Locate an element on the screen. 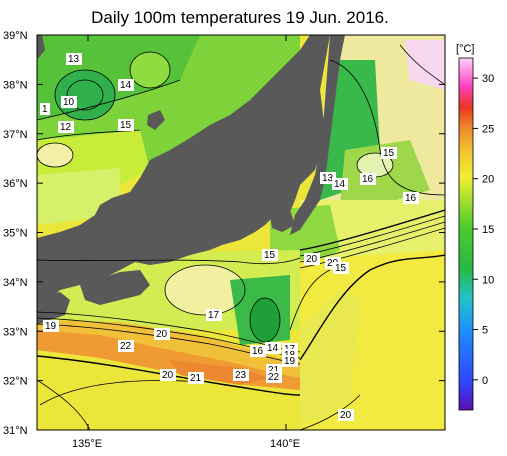  lat-label: 38°N is located at coordinates (15, 85).